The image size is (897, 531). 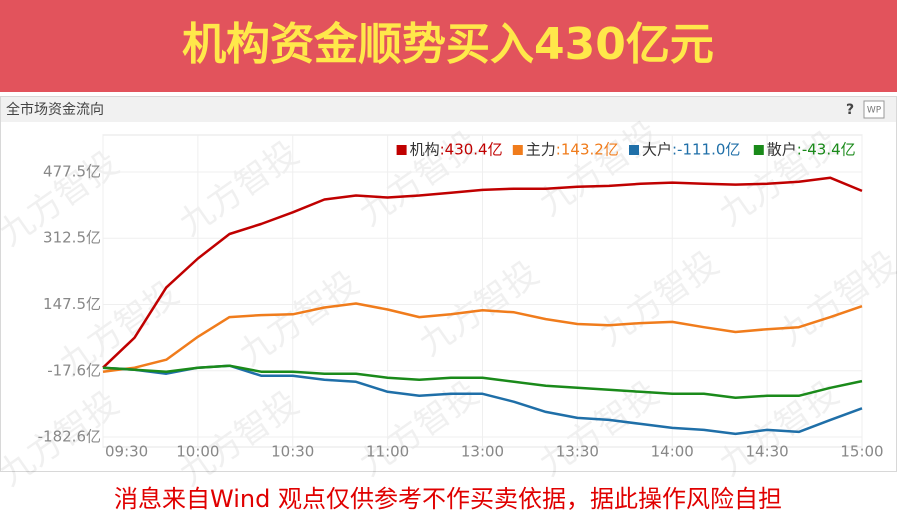 What do you see at coordinates (626, 150) in the screenshot?
I see `legend: 机构:430.4亿 主力:143.2亿 大户:-111.0亿 散户:-43.4亿` at bounding box center [626, 150].